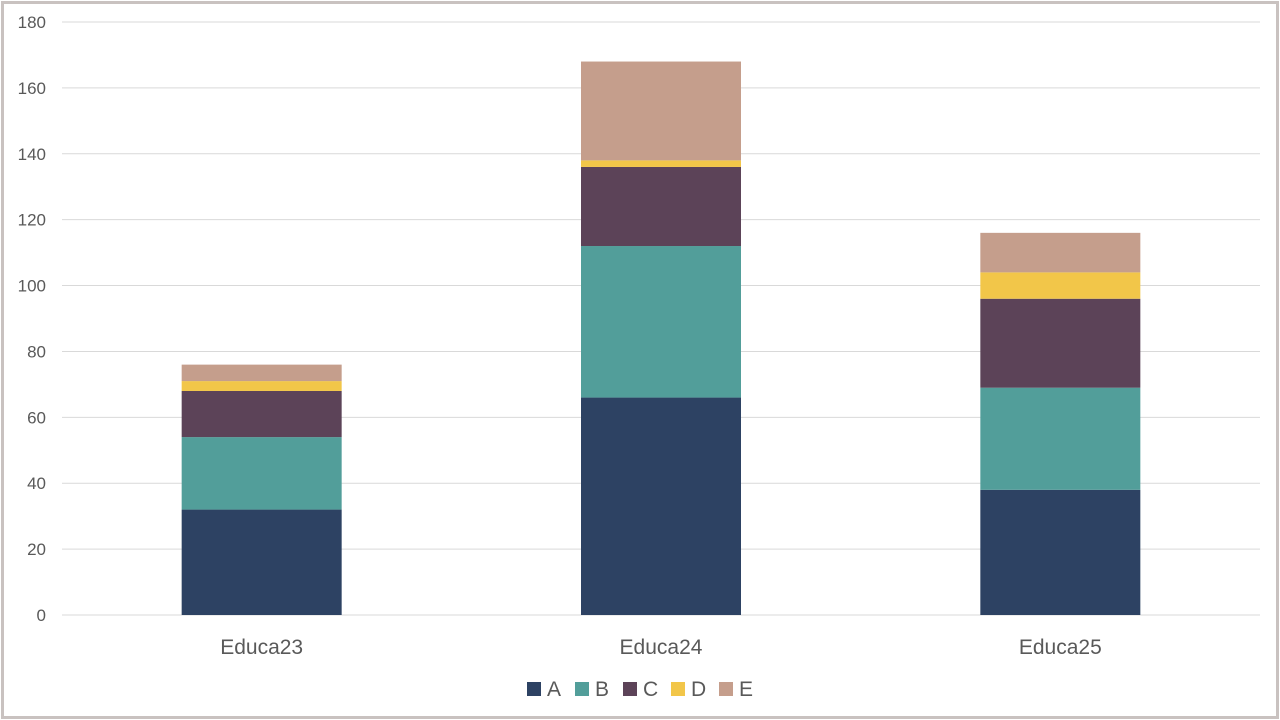  What do you see at coordinates (661, 111) in the screenshot?
I see `bar-segment-E-Educa24` at bounding box center [661, 111].